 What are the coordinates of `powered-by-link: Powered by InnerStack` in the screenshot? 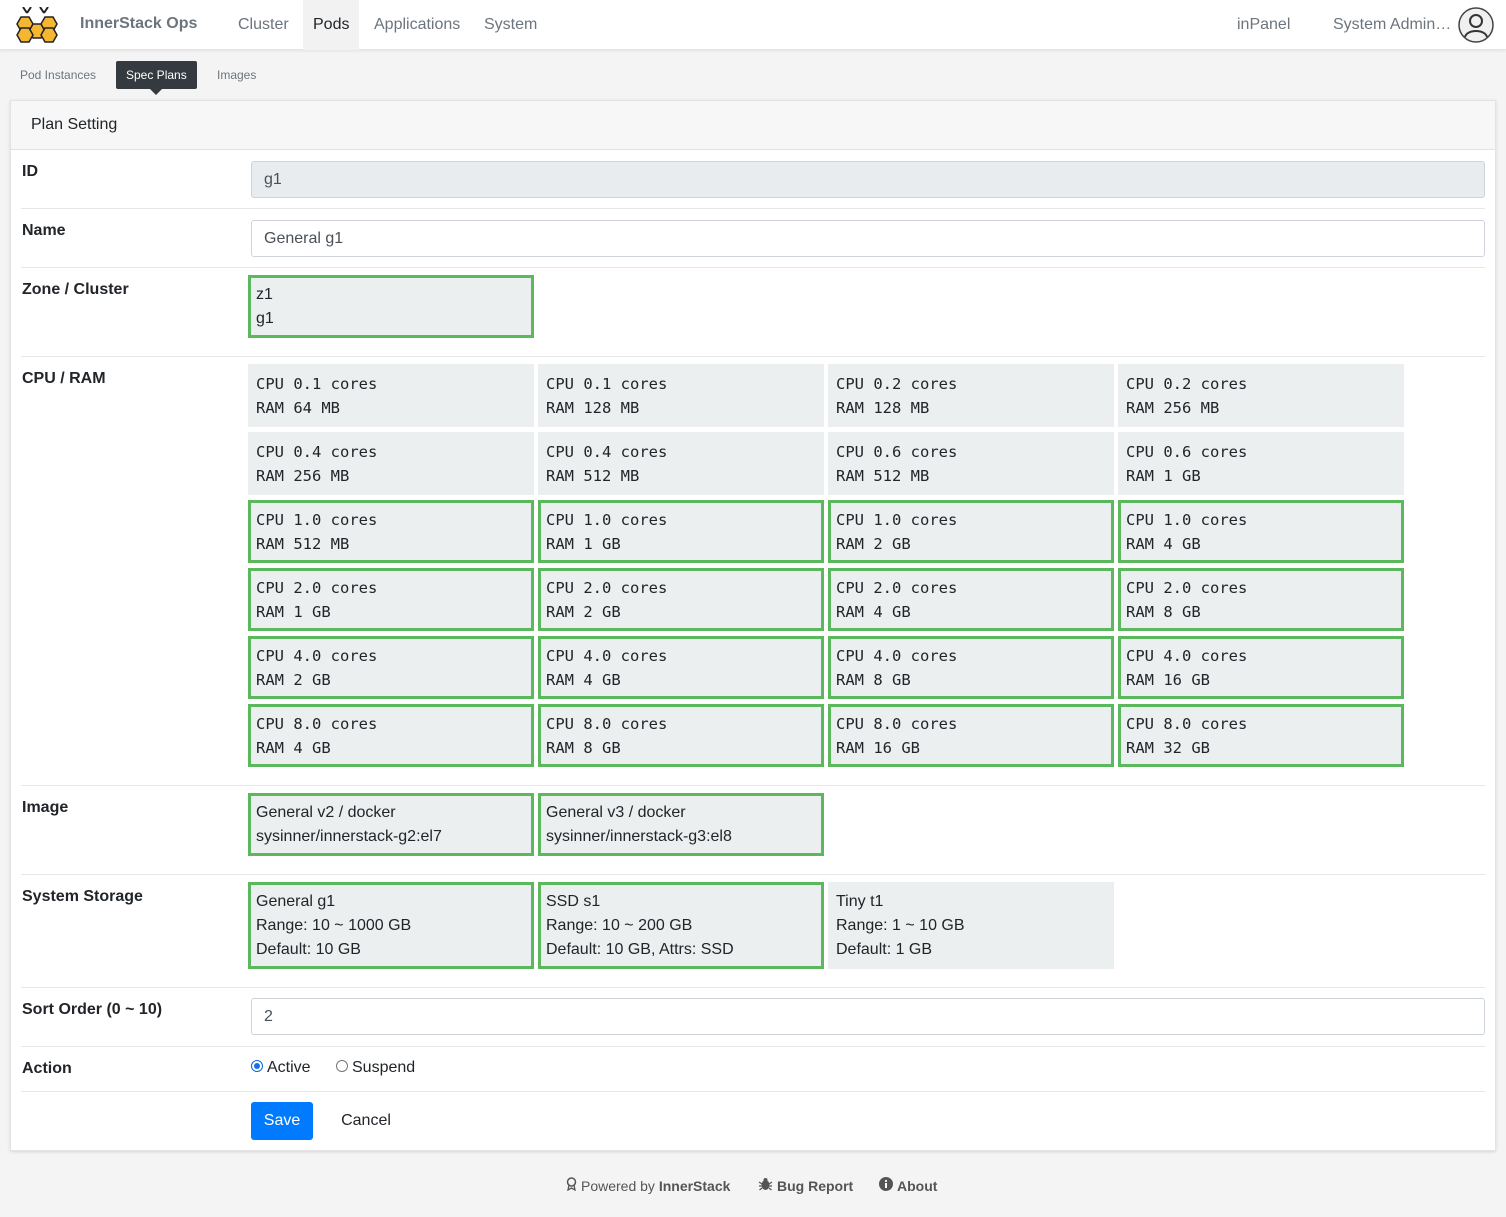 It's located at (648, 1186).